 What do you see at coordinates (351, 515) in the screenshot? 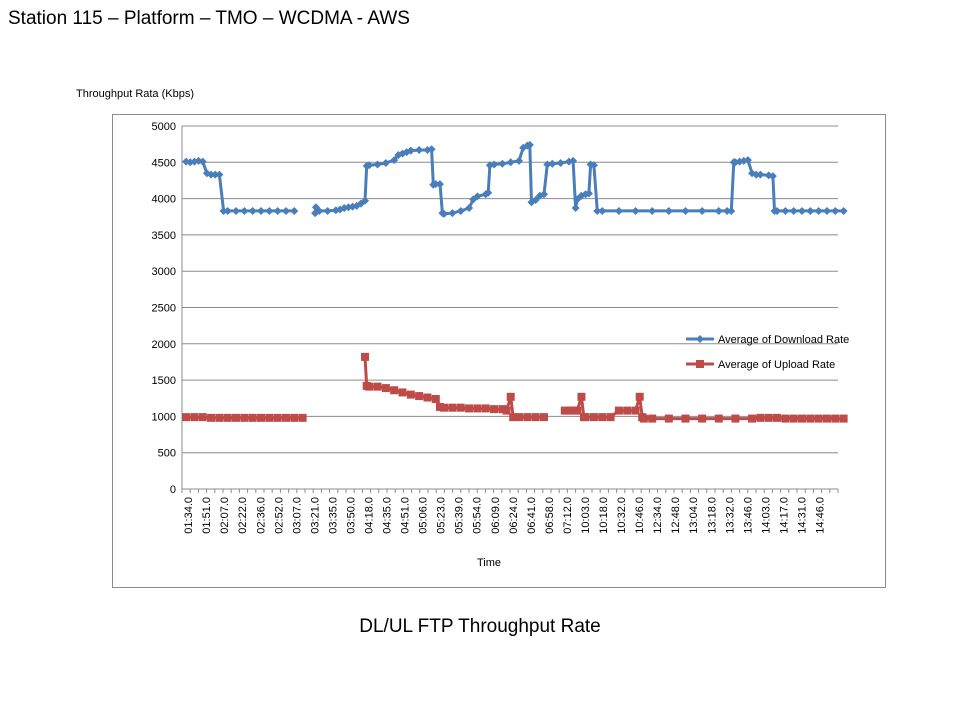
I see `x-tick-label: 03:50.0` at bounding box center [351, 515].